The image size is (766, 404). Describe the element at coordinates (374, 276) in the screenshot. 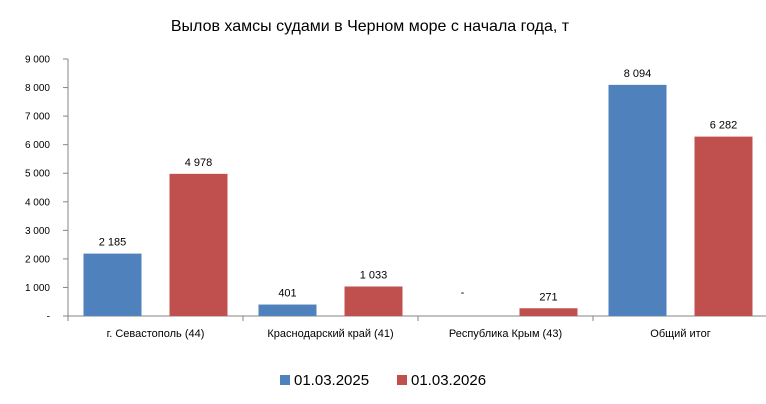

I see `data-label: 1 033` at that location.